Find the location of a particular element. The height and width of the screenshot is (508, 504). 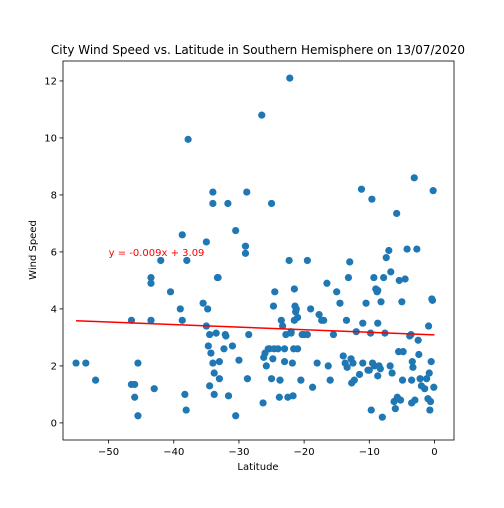

regression-line-layer is located at coordinates (255, 327).